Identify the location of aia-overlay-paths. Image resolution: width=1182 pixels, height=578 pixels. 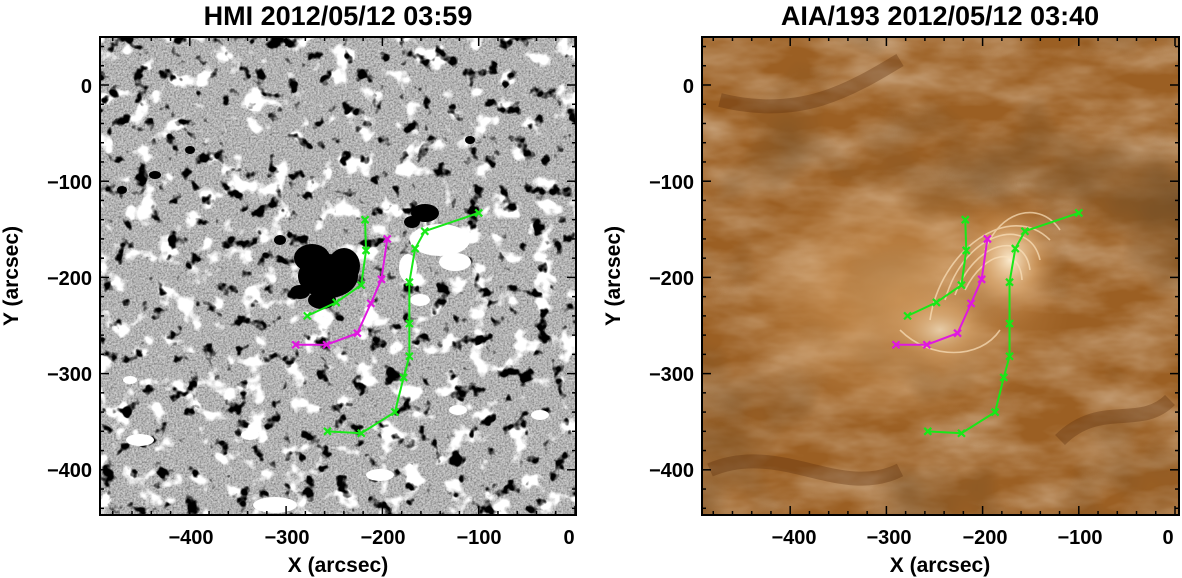
(987, 323).